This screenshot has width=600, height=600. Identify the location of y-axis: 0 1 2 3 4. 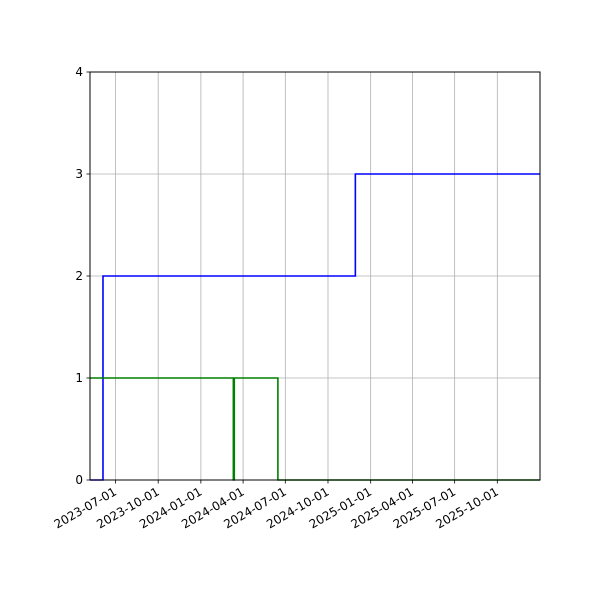
(82, 276).